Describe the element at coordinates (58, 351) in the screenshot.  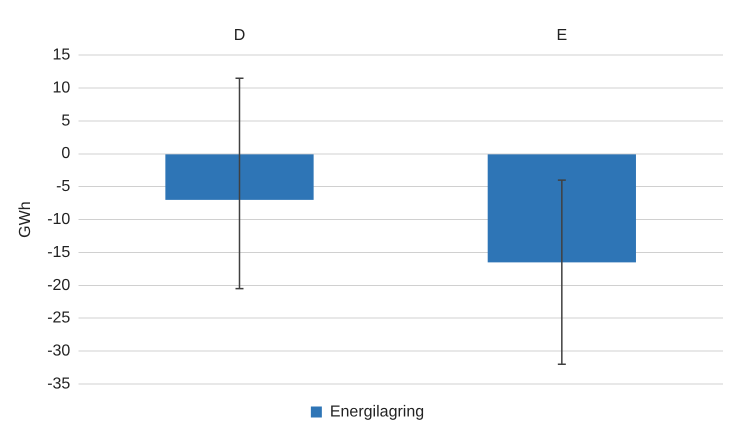
I see `y-tick-label: -30` at that location.